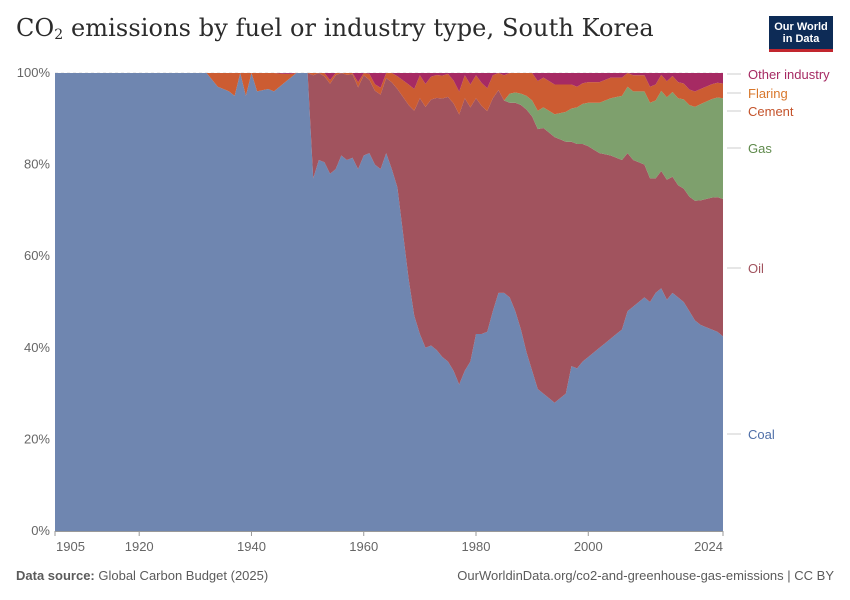 The image size is (850, 600). I want to click on owid-logo: Our World in Data, so click(801, 34).